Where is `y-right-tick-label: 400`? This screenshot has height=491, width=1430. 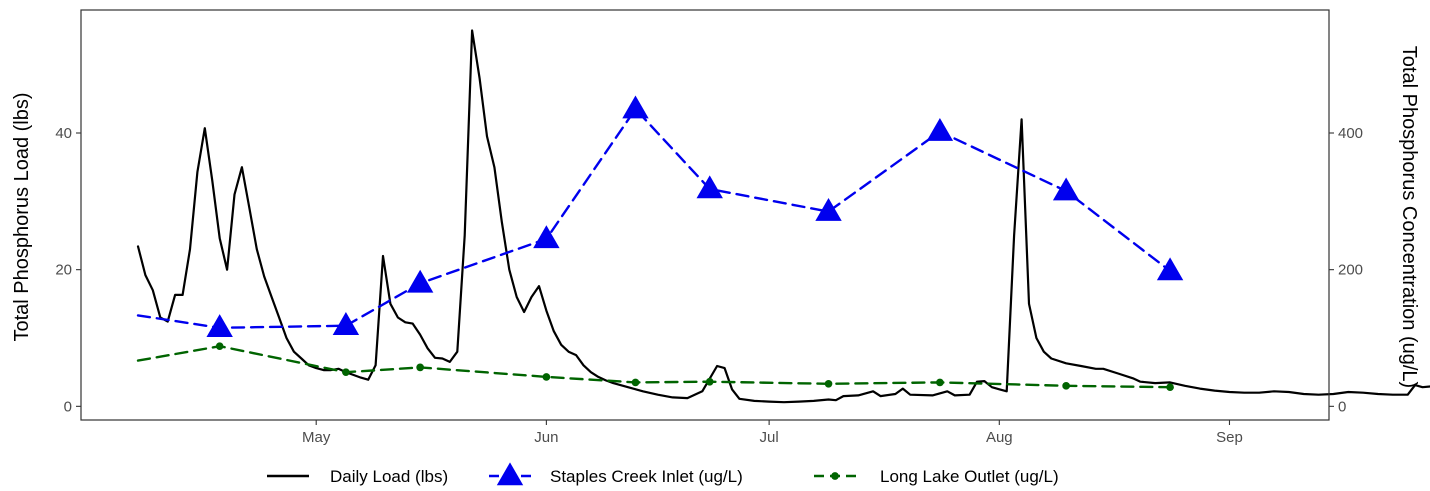
y-right-tick-label: 400 is located at coordinates (1350, 133).